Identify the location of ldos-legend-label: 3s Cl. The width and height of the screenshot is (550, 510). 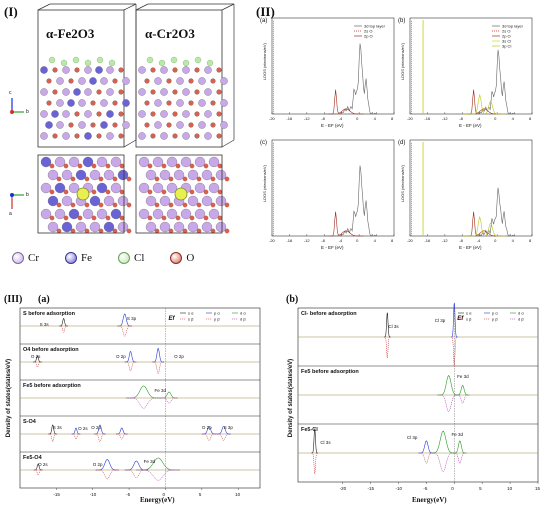
(506, 41).